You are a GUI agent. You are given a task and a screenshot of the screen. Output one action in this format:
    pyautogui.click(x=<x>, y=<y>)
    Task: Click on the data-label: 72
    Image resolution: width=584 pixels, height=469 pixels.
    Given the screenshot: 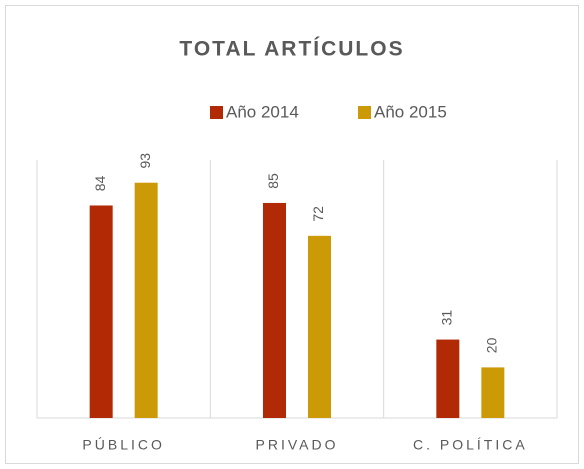 What is the action you would take?
    pyautogui.click(x=318, y=214)
    